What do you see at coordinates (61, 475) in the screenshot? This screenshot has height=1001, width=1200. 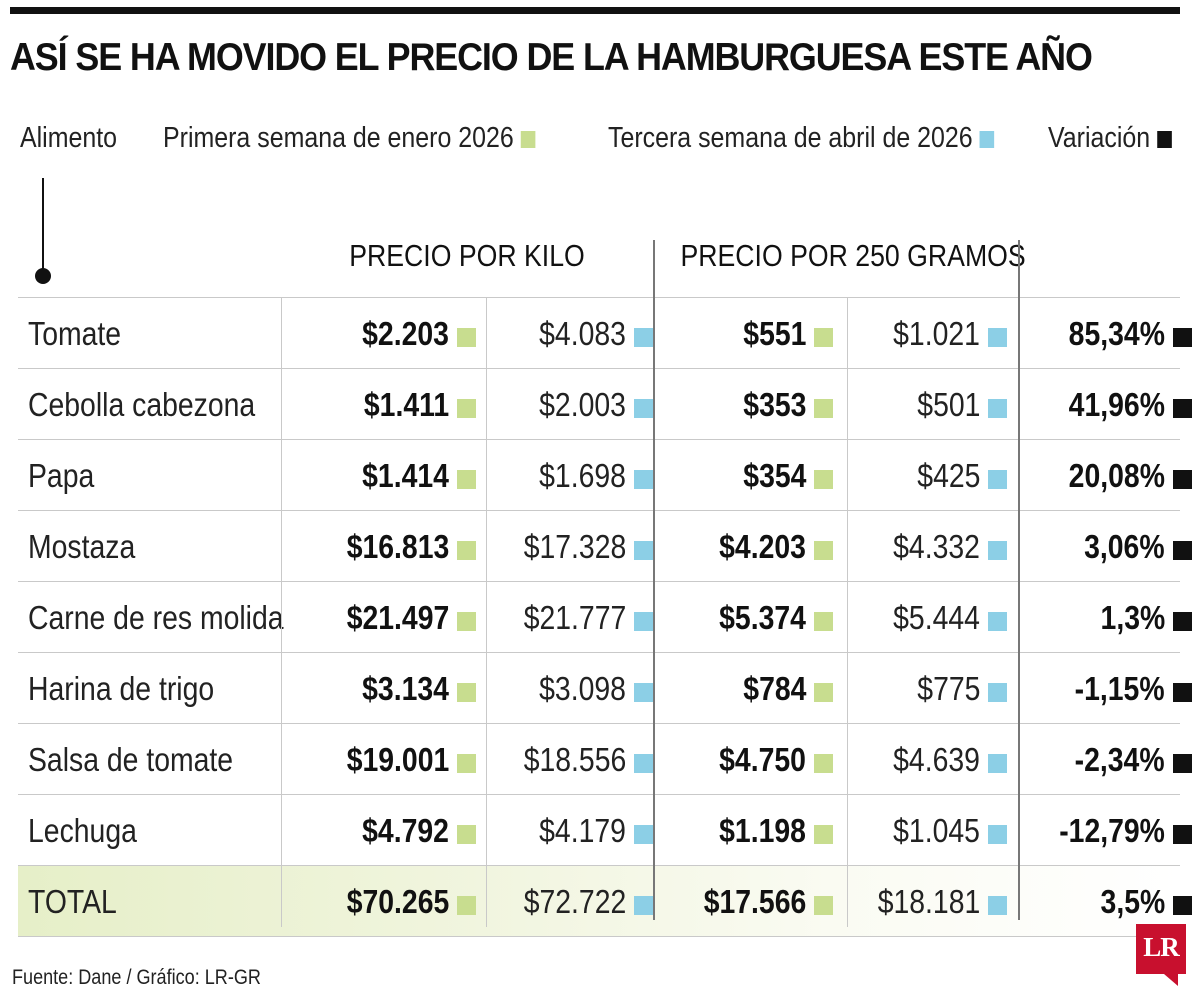 I see `food-name: Papa` at bounding box center [61, 475].